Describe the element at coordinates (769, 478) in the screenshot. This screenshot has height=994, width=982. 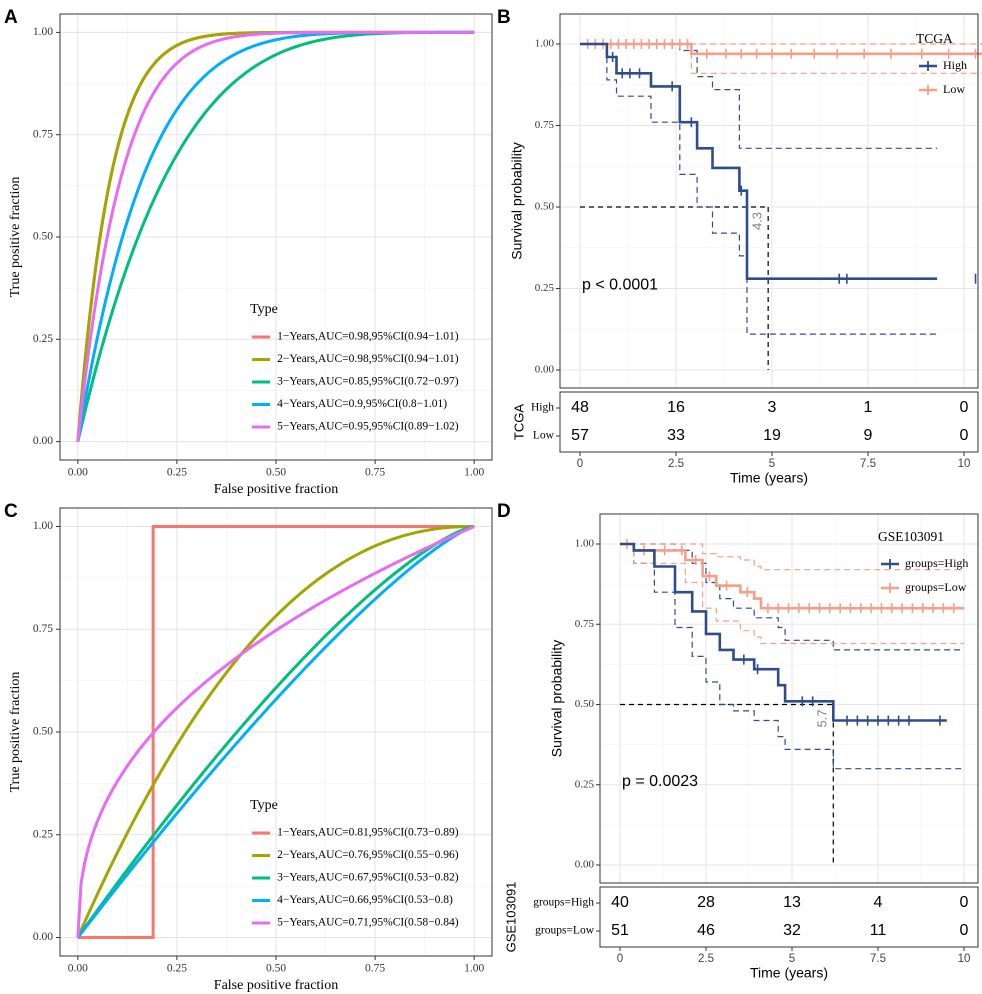
I see `x-axis-title: Time (years)` at that location.